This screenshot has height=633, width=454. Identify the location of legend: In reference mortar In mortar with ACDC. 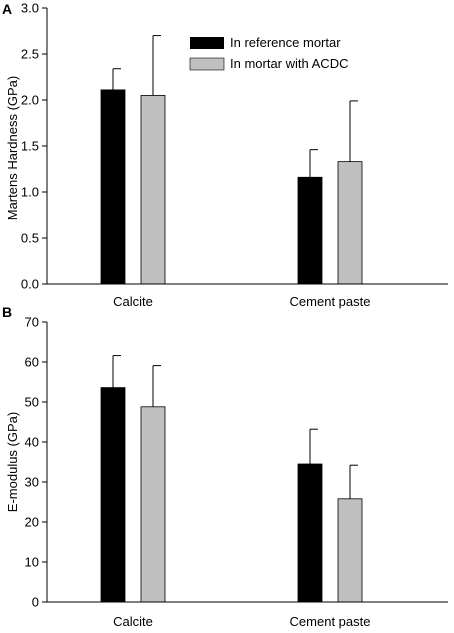
(268, 53).